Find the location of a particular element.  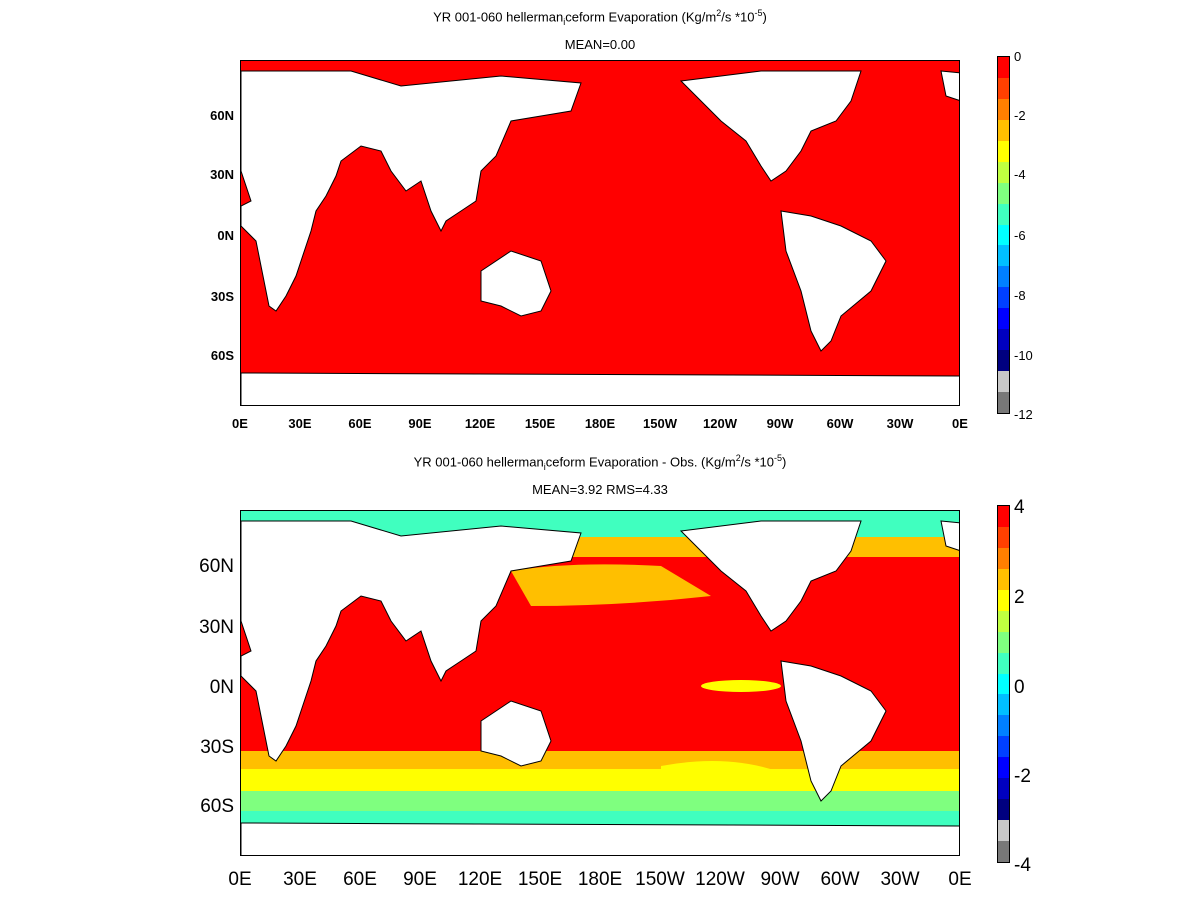

colorbar-label: -12 is located at coordinates (1023, 414).